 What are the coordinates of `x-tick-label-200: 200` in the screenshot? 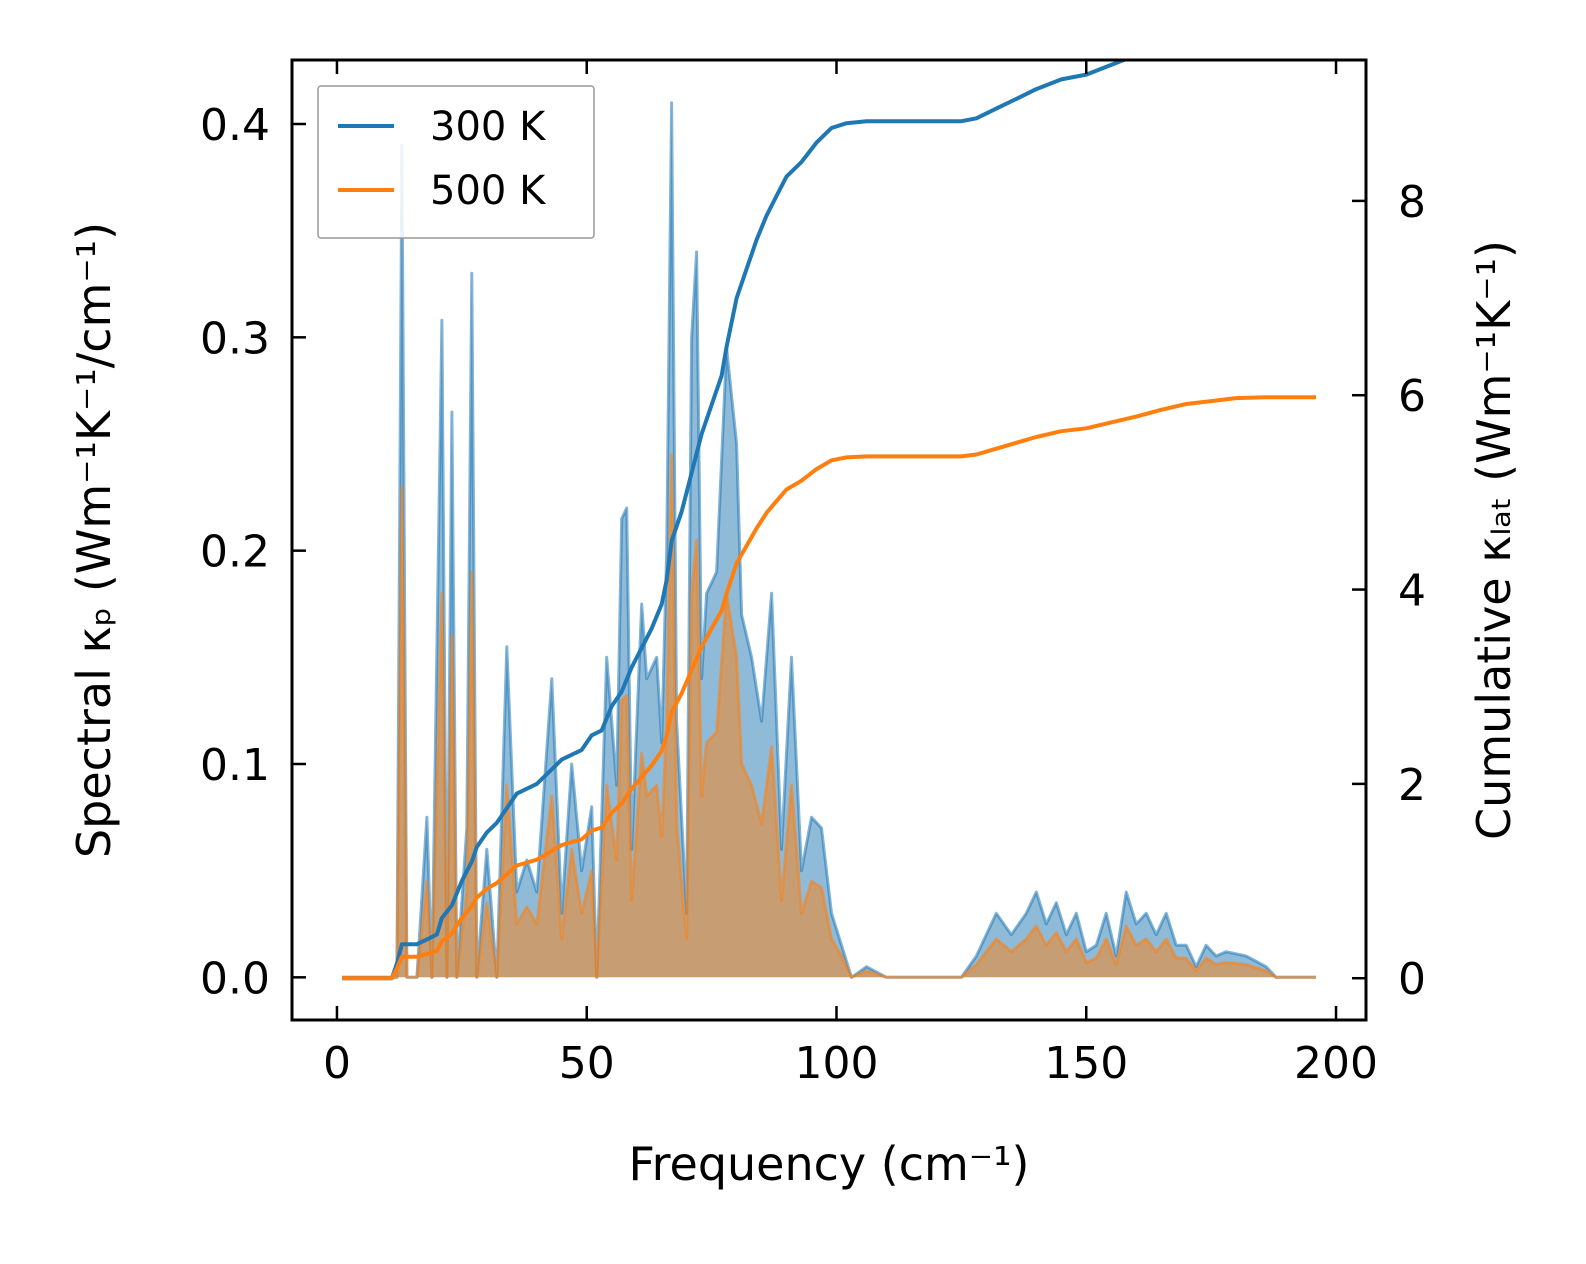 It's located at (1336, 1063).